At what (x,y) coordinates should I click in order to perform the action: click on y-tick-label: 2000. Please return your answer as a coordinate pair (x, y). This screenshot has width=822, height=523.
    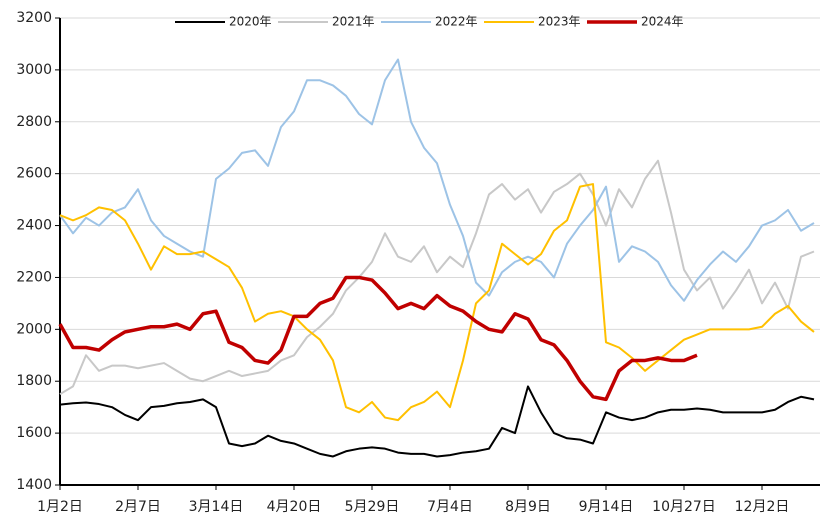
    Looking at the image, I should click on (34, 329).